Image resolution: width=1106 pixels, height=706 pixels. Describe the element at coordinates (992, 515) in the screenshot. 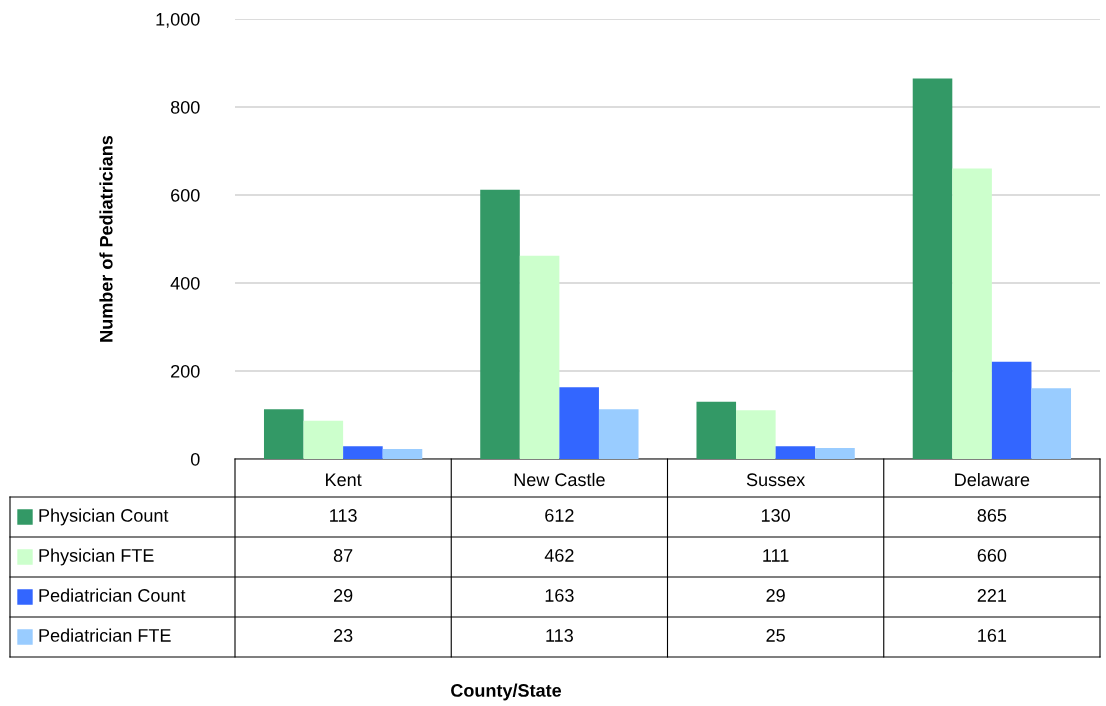

I see `data-label: 865` at that location.